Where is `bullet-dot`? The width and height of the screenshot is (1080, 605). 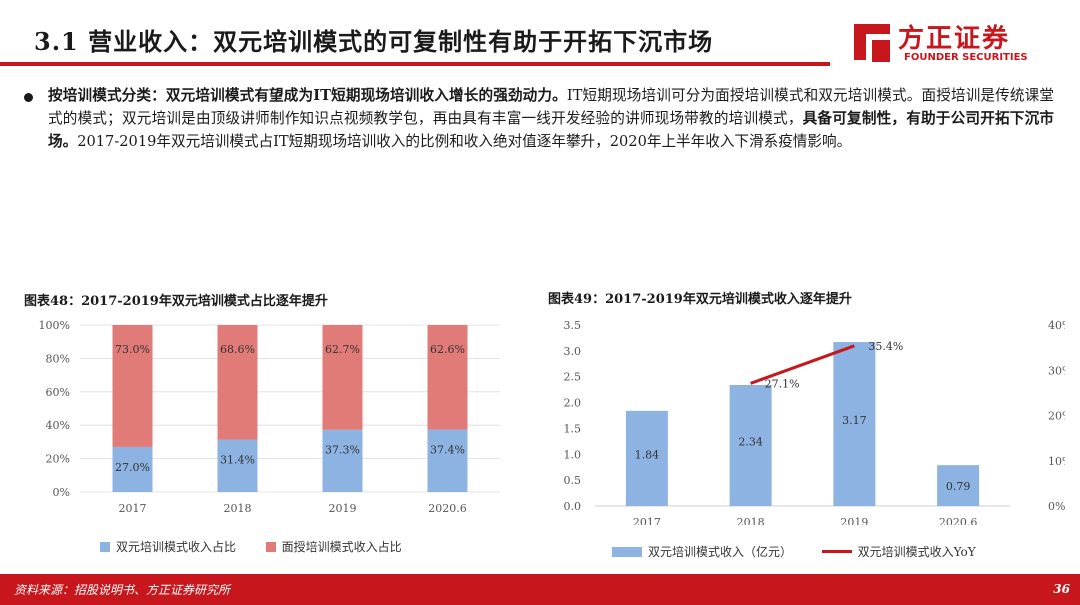
bullet-dot is located at coordinates (28, 97).